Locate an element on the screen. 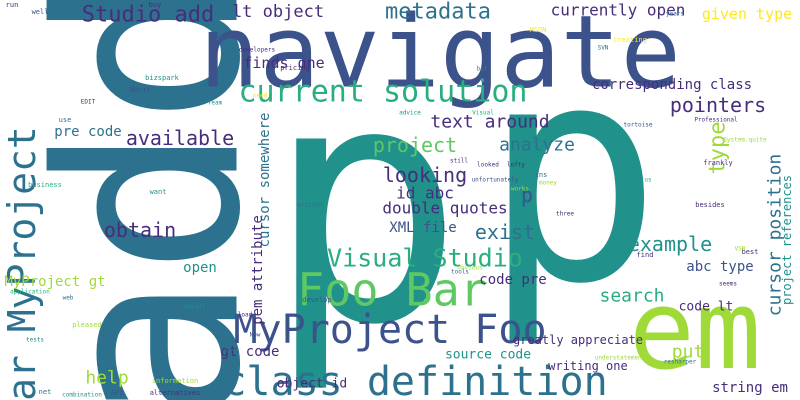 The width and height of the screenshot is (800, 400). word: SVN is located at coordinates (603, 48).